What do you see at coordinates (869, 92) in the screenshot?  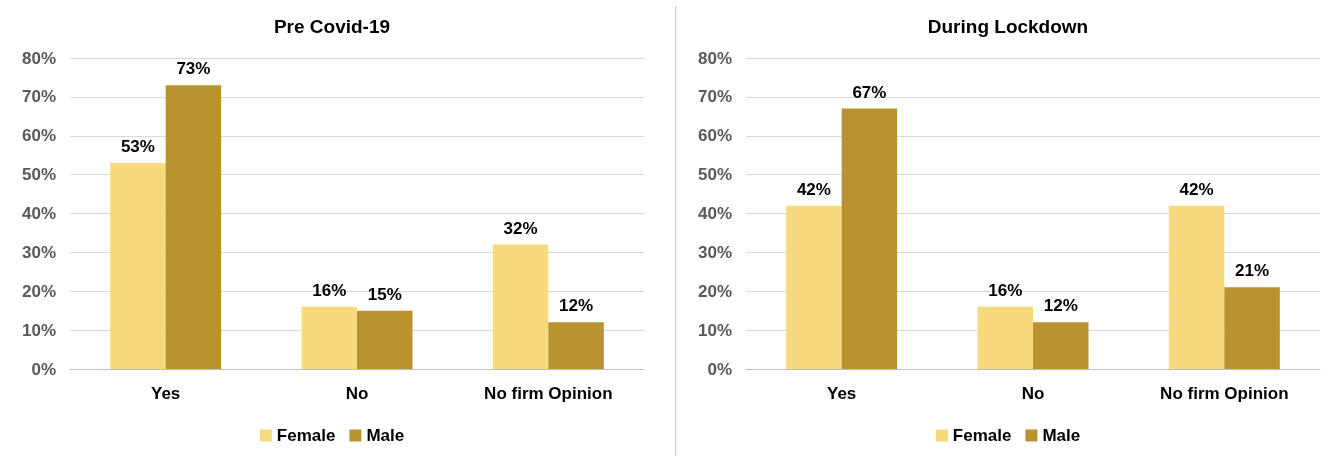 I see `data-label: 67%` at bounding box center [869, 92].